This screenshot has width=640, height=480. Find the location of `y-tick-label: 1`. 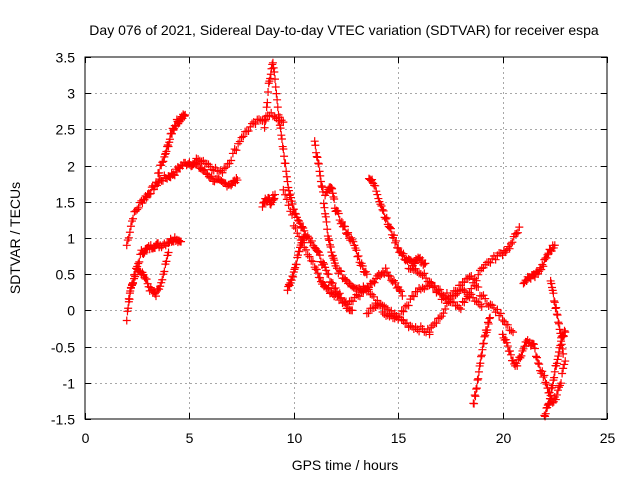

y-tick-label: 1 is located at coordinates (71, 239).